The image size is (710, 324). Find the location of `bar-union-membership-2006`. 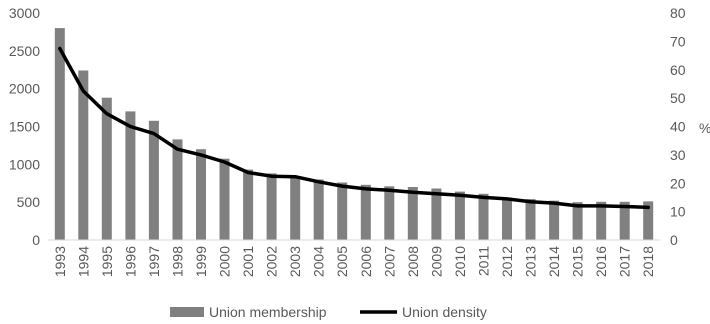

bar-union-membership-2006 is located at coordinates (365, 212).